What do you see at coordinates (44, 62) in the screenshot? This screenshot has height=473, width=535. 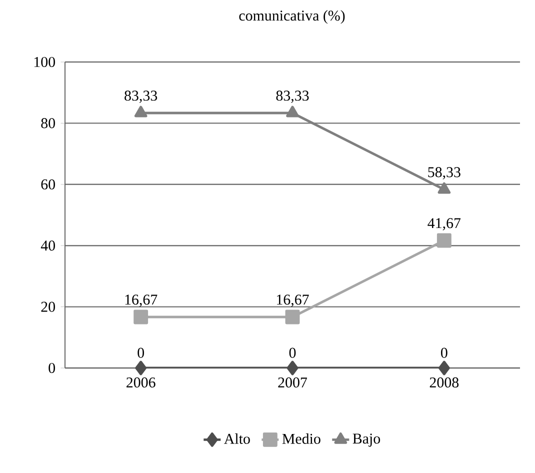 I see `y-tick-label: 100` at bounding box center [44, 62].